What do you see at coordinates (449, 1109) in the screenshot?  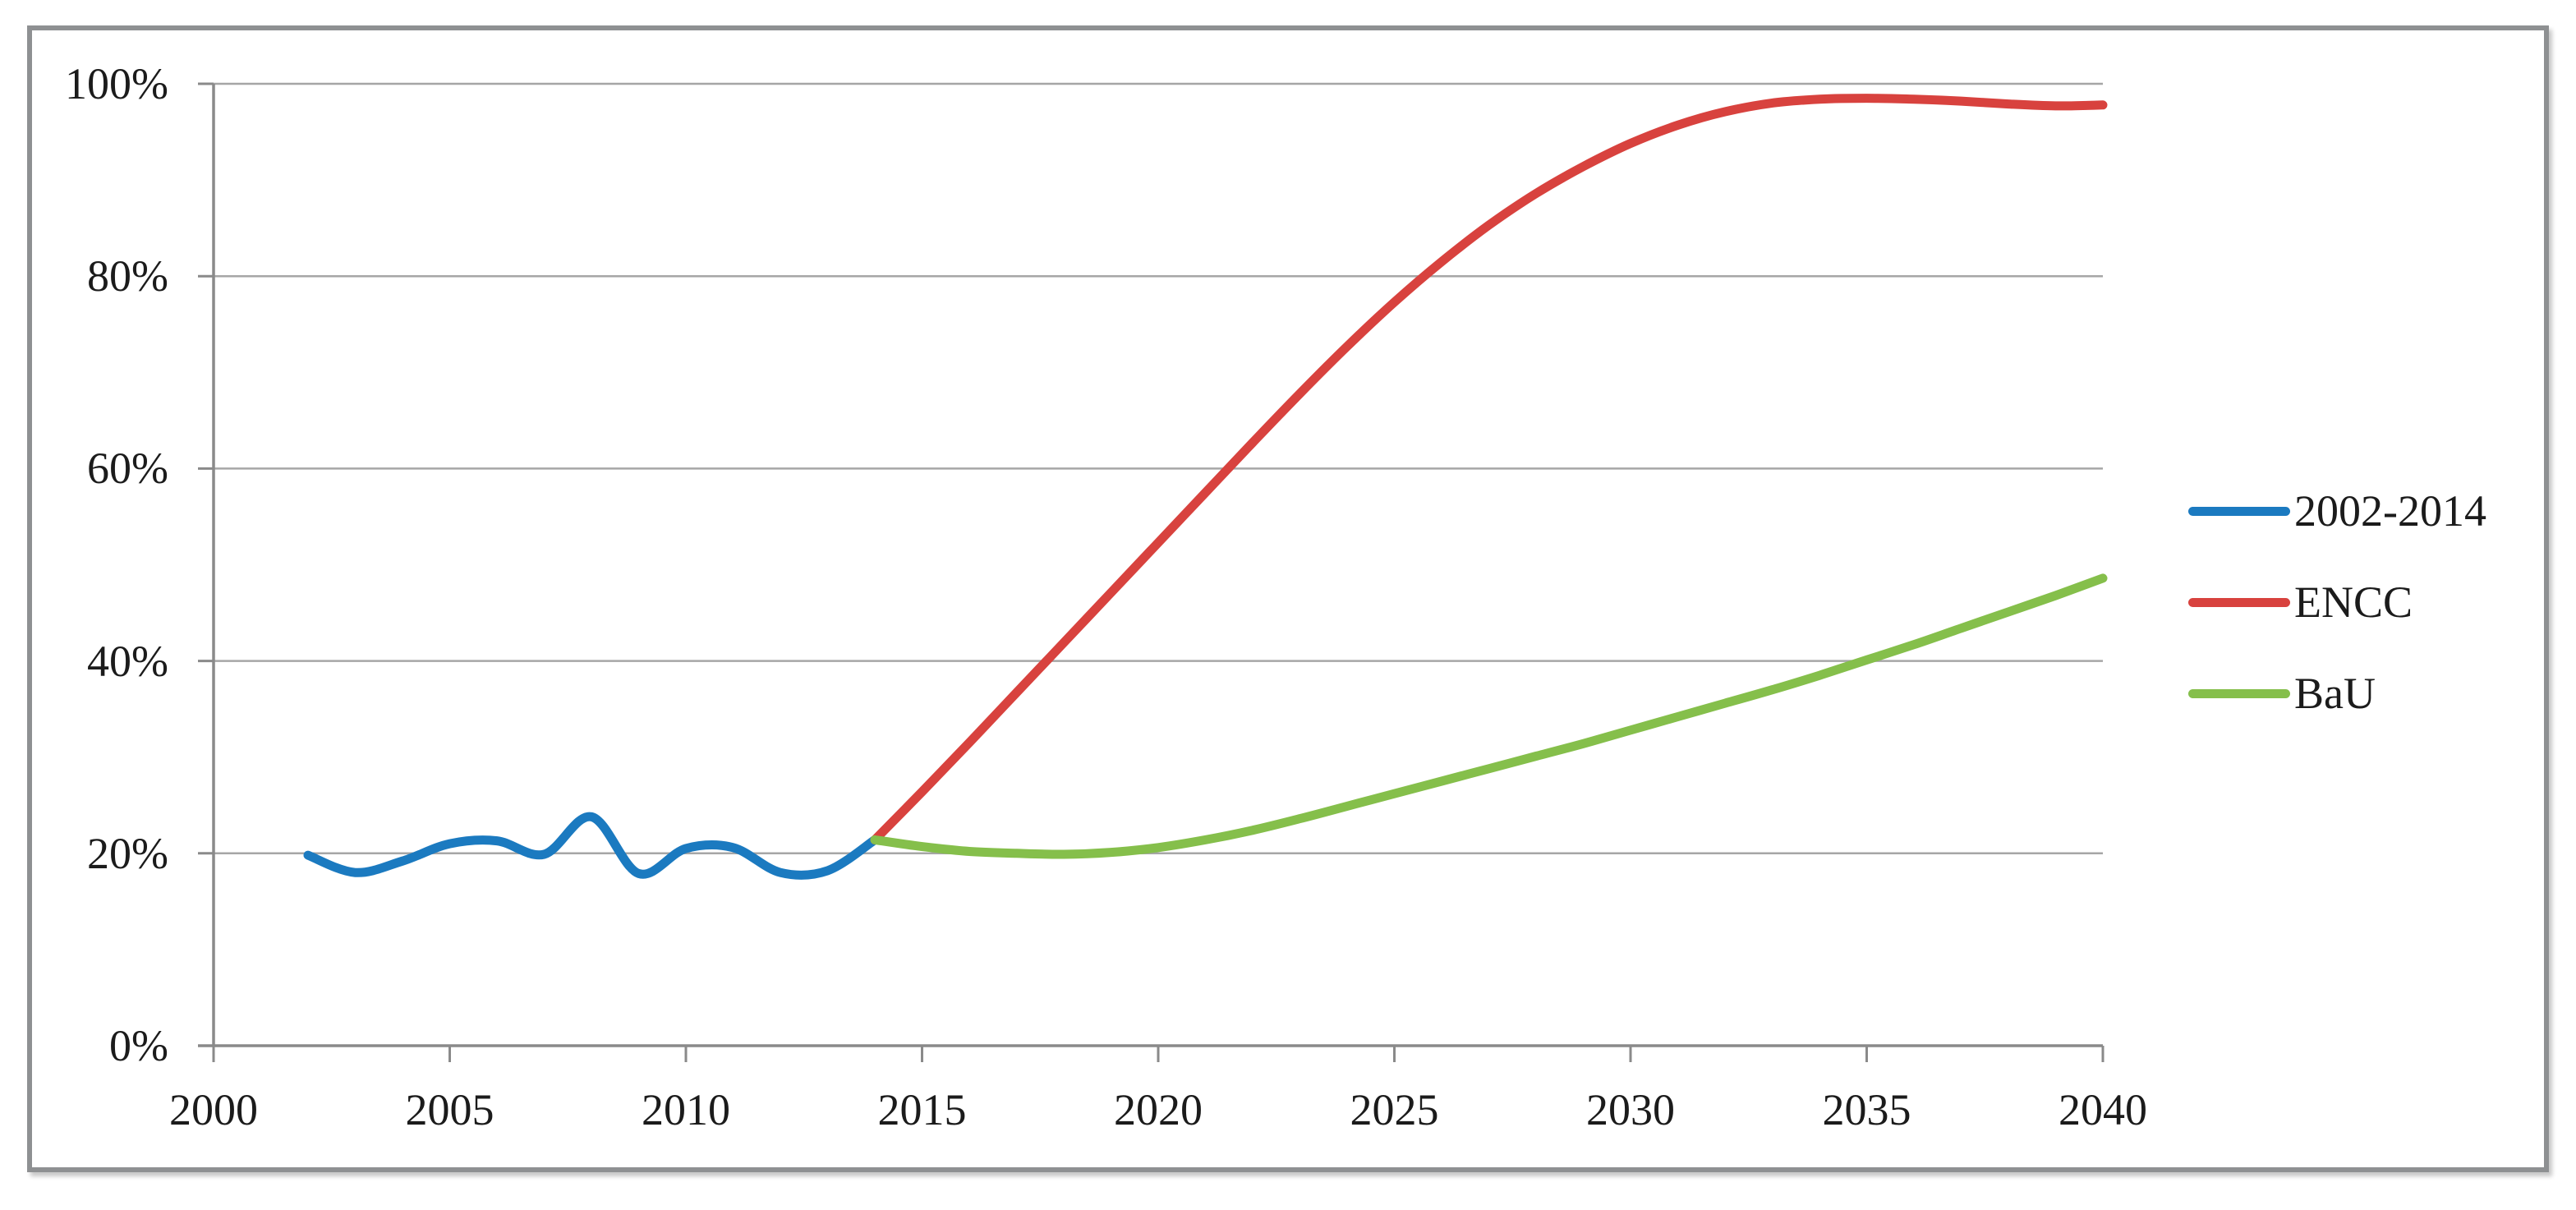 I see `x-axis-tick-label: 2005` at bounding box center [449, 1109].